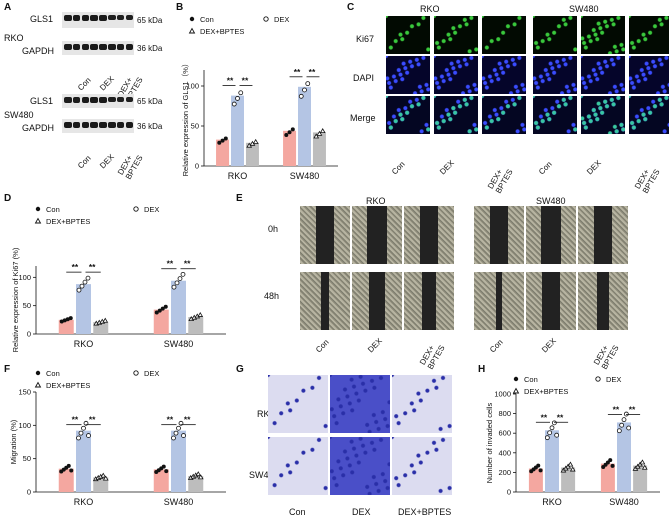 This screenshot has height=517, width=669. I want to click on kda36-label-sw480: 36 kDa, so click(150, 126).